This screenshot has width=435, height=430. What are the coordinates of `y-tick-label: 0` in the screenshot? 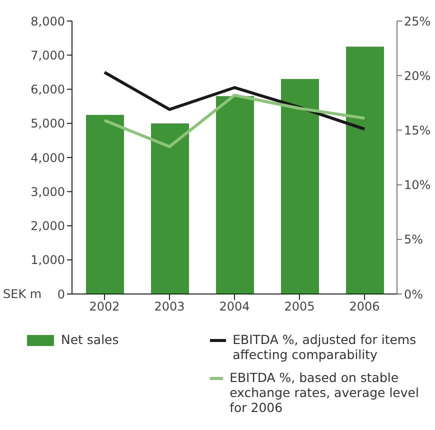 It's located at (61, 294).